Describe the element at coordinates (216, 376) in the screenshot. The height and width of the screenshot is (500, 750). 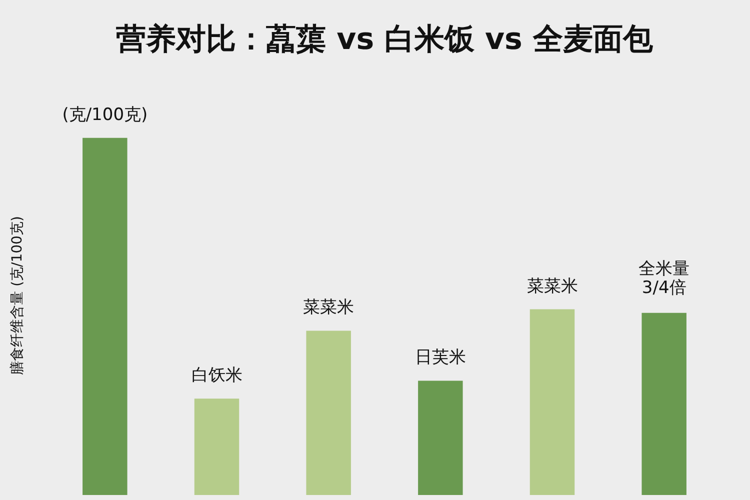
I see `annotation: 白饫米` at that location.